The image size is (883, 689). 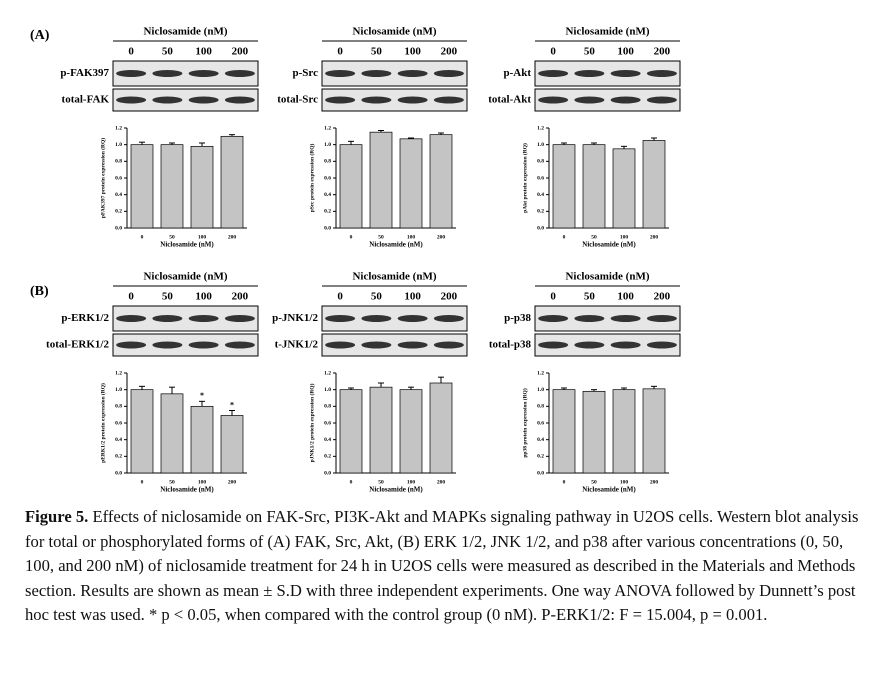 I want to click on y-axis-label: pAkt protein expression (RQ), so click(x=524, y=178).